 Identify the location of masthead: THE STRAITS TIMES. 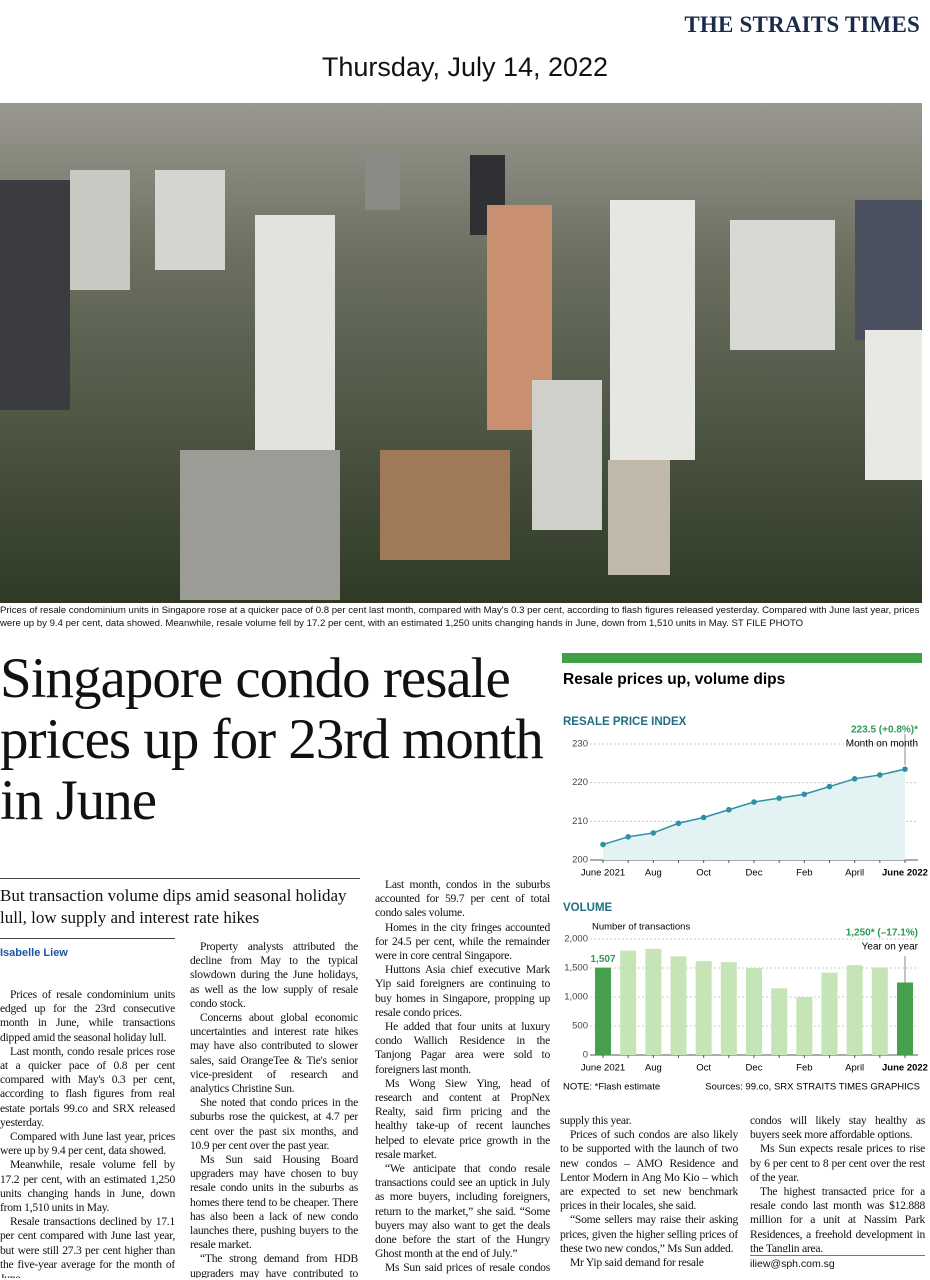
(802, 24).